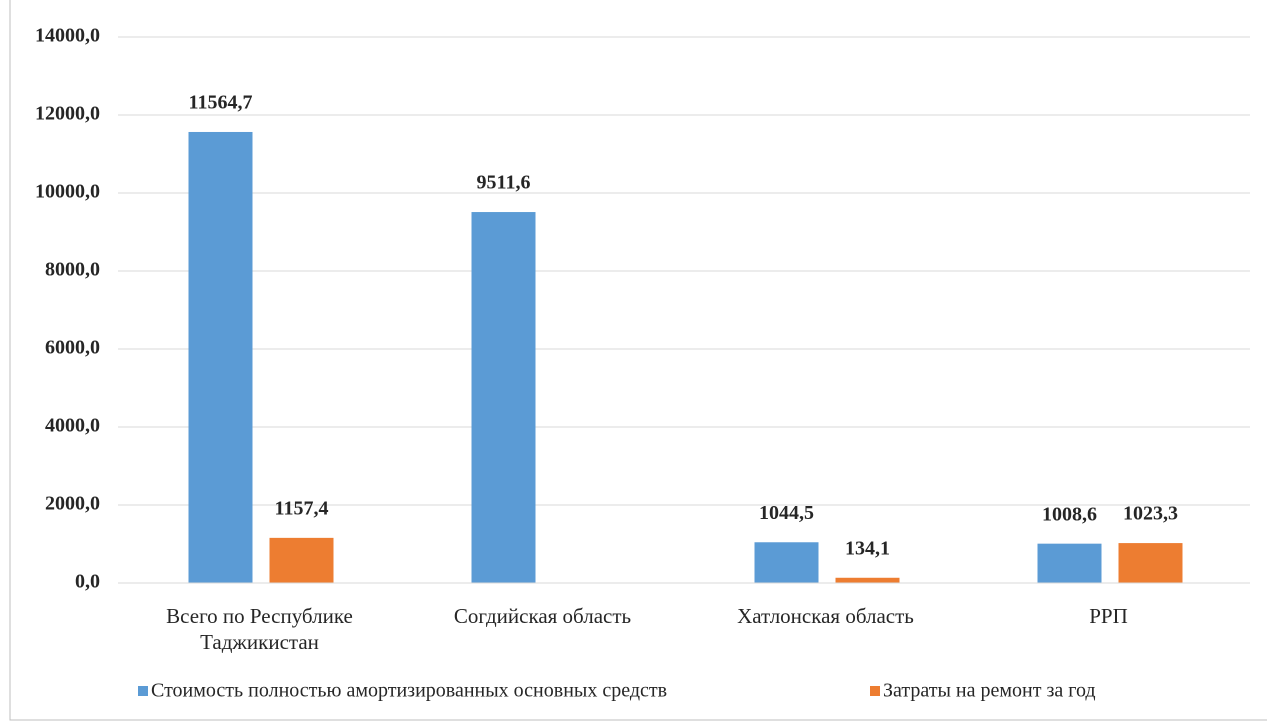 Image resolution: width=1267 pixels, height=725 pixels. What do you see at coordinates (1108, 616) in the screenshot?
I see `x-tick-label: РРП` at bounding box center [1108, 616].